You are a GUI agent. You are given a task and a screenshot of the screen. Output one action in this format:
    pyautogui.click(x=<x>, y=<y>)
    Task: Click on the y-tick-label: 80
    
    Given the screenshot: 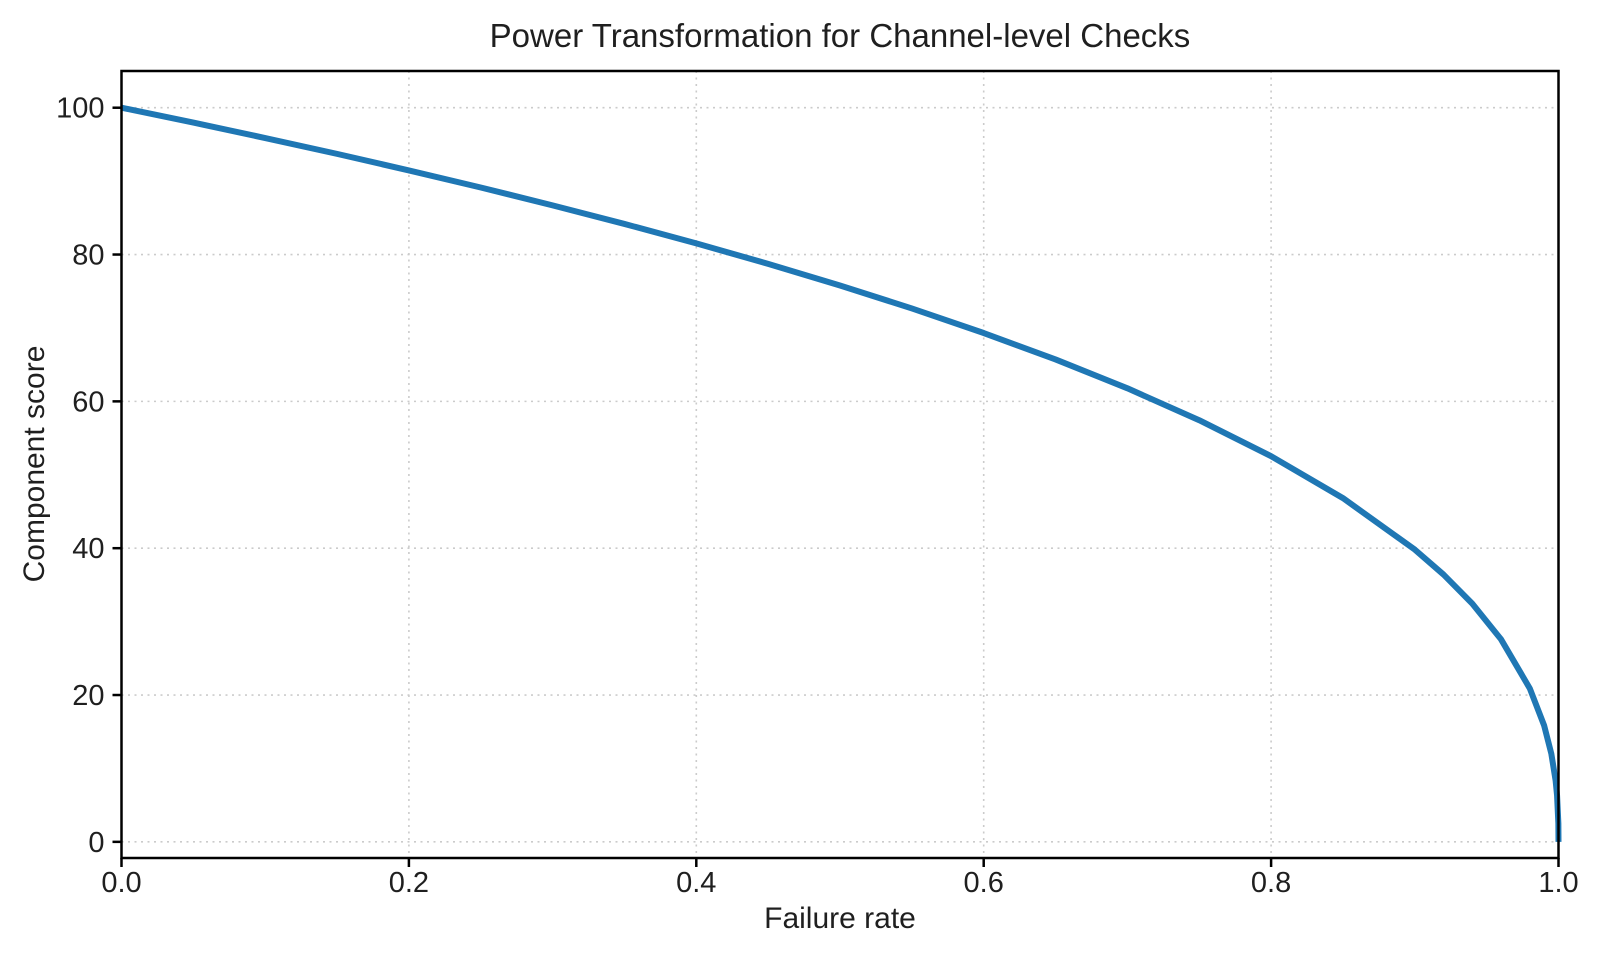 What is the action you would take?
    pyautogui.click(x=88, y=256)
    